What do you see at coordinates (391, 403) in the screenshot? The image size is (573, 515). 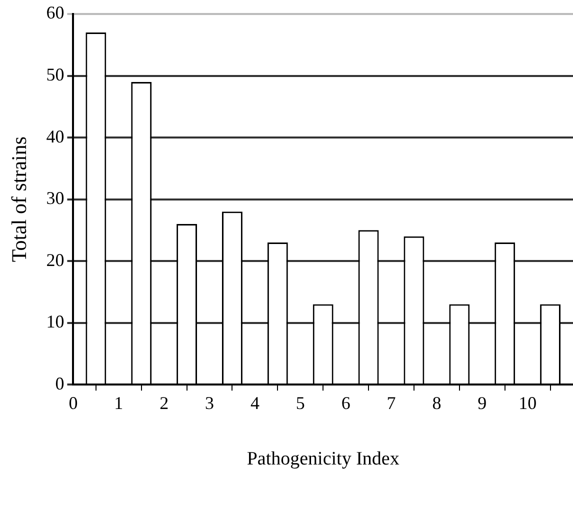 I see `x-tick-label: 7` at bounding box center [391, 403].